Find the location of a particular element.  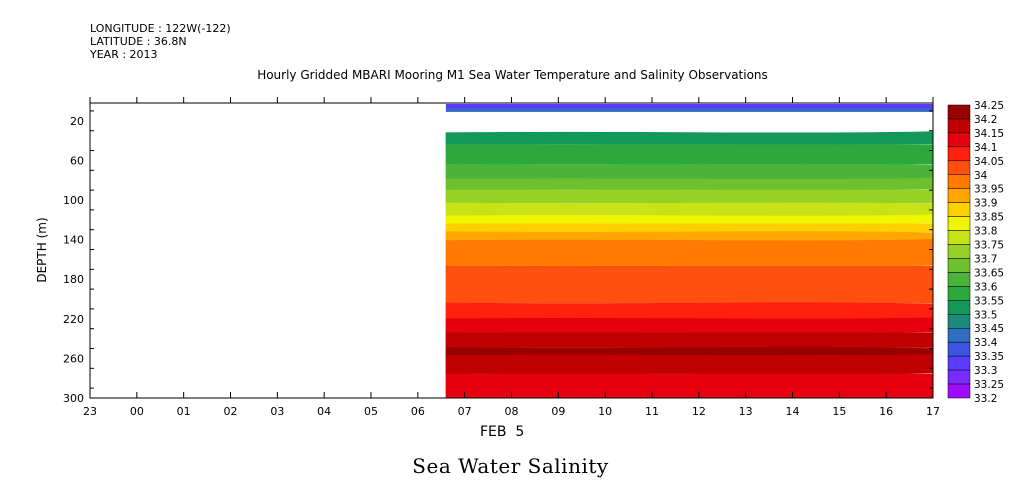

x-tick-label: 03 is located at coordinates (277, 411).